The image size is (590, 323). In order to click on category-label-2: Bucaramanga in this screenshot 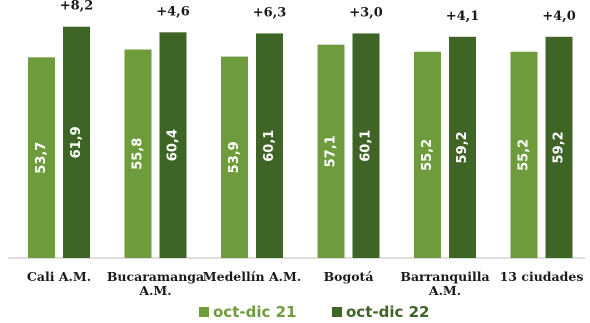, I will do `click(155, 276)`.